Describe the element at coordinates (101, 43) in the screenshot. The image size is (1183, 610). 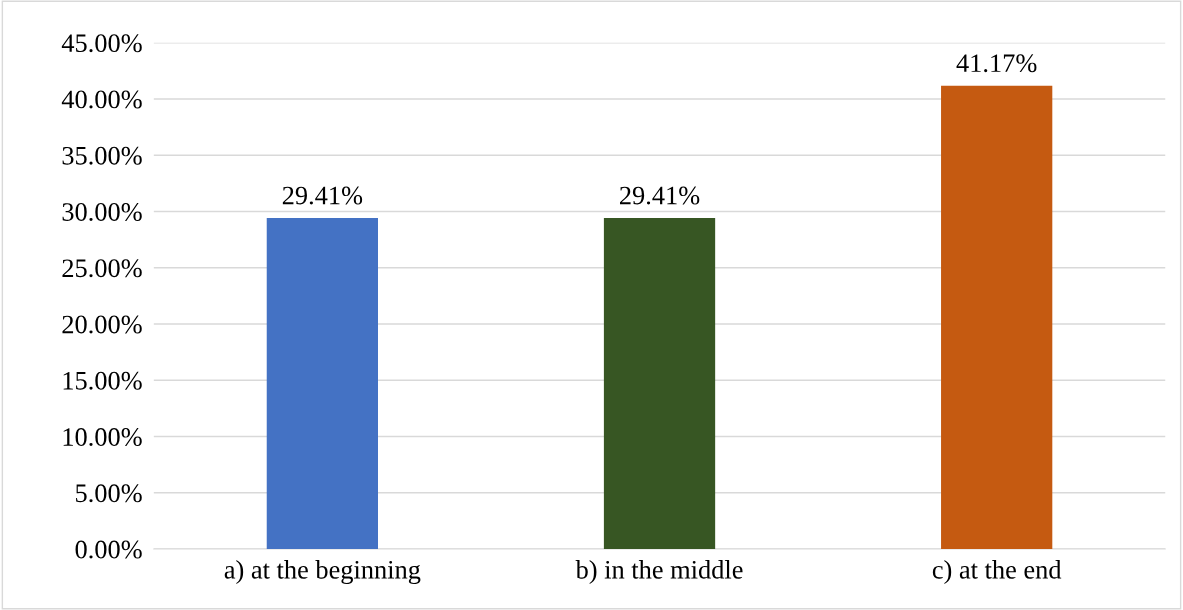
I see `y-tick-label: 45.00%` at that location.